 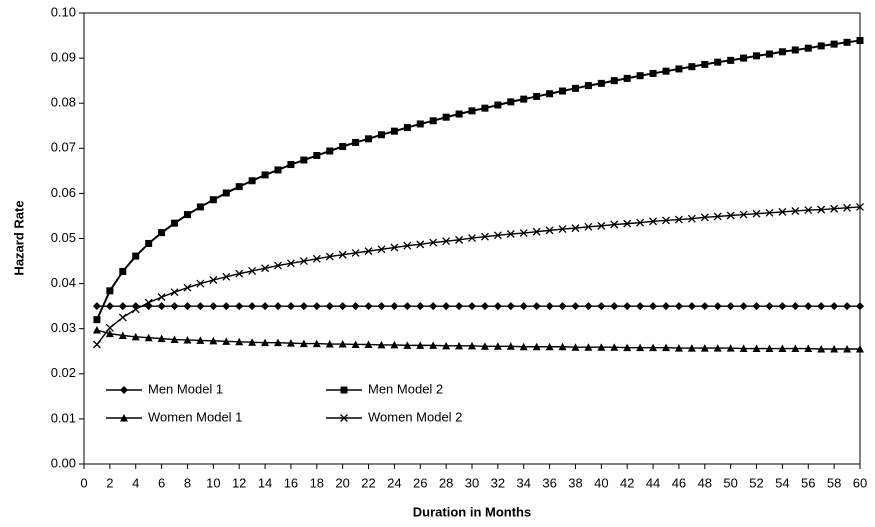 What do you see at coordinates (834, 482) in the screenshot?
I see `x-tick-label: 58` at bounding box center [834, 482].